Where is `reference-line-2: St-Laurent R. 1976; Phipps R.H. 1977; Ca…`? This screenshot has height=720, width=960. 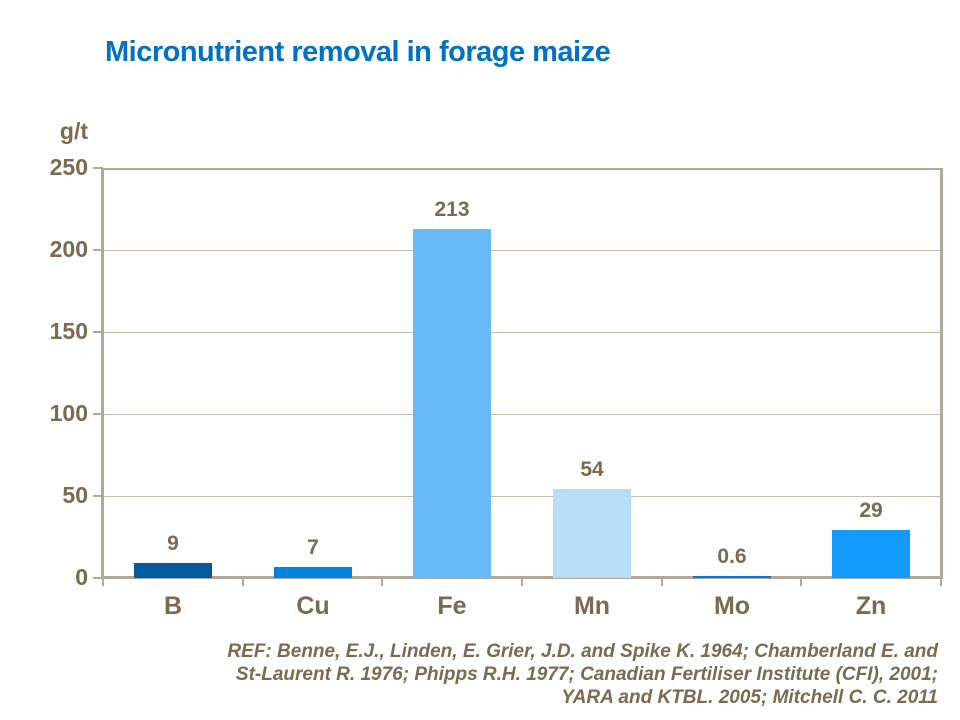
reference-line-2: St-Laurent R. 1976; Phipps R.H. 1977; Ca… is located at coordinates (586, 674).